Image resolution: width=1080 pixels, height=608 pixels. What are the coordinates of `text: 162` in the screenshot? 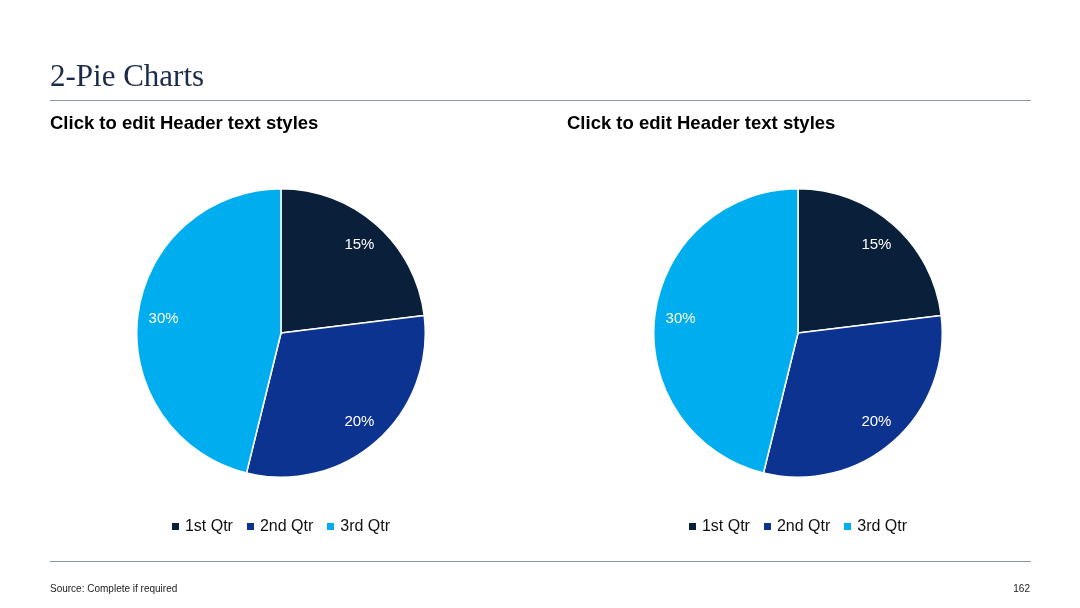 It's located at (1021, 588).